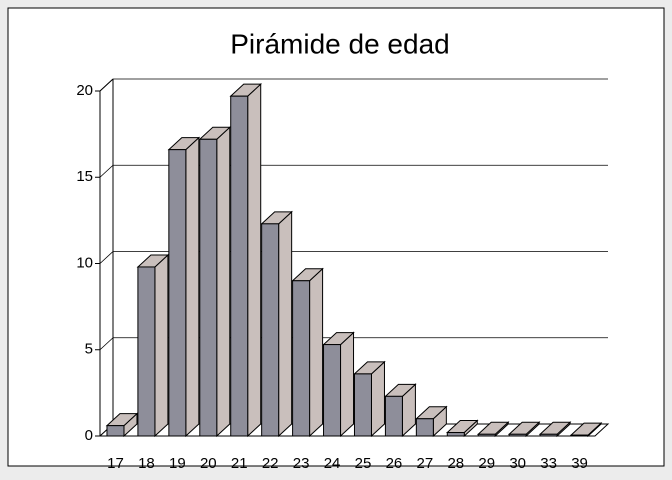 The image size is (672, 480). What do you see at coordinates (208, 463) in the screenshot?
I see `x-tick-label: 20` at bounding box center [208, 463].